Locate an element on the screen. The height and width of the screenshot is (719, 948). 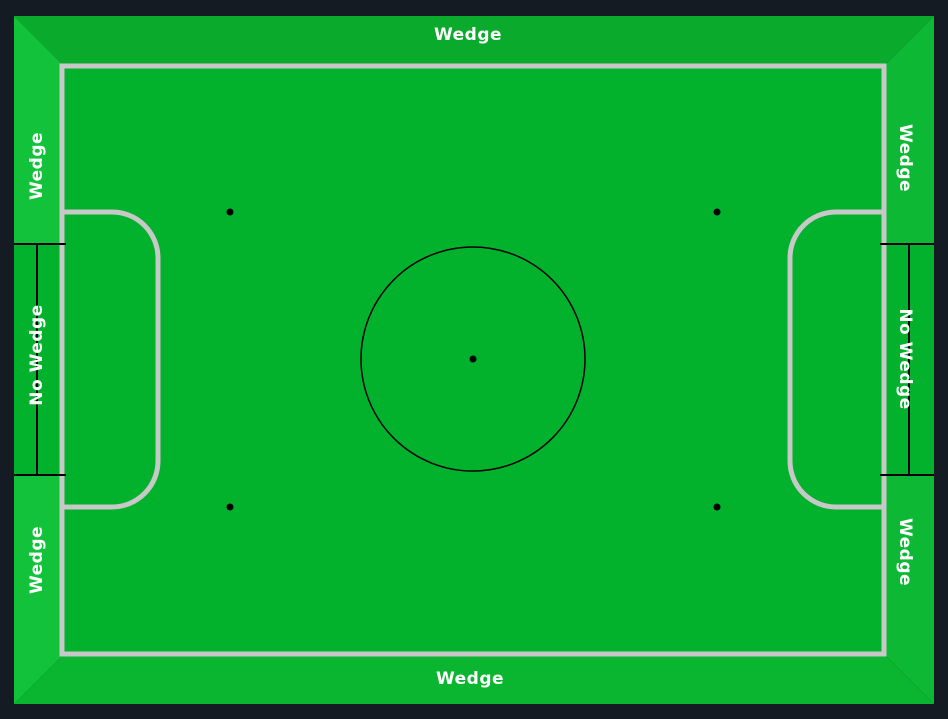
right-goal-zone-lines is located at coordinates (907, 359).